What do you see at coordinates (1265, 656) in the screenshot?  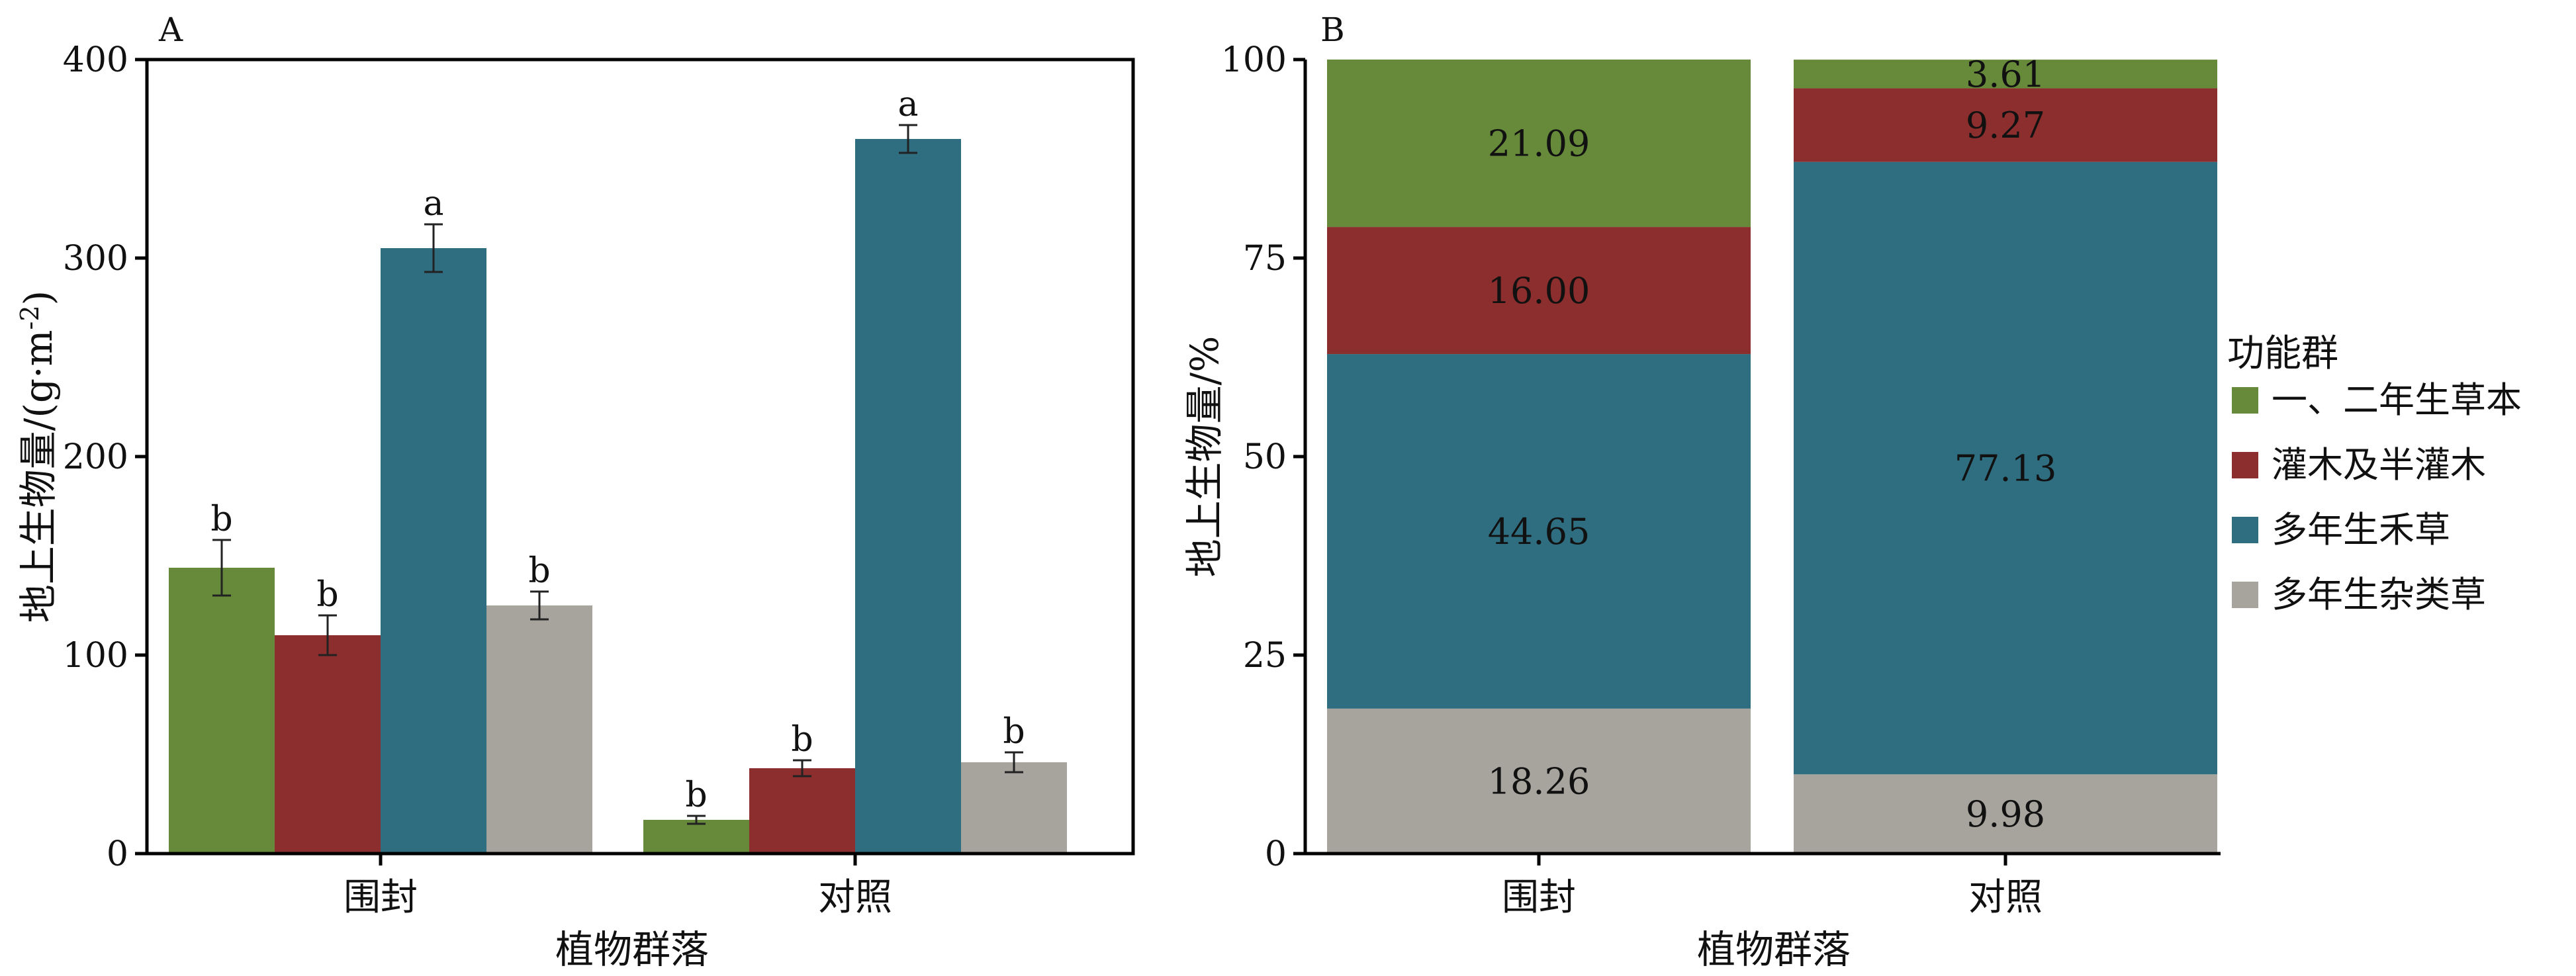 I see `y-tick-label: 25` at bounding box center [1265, 656].